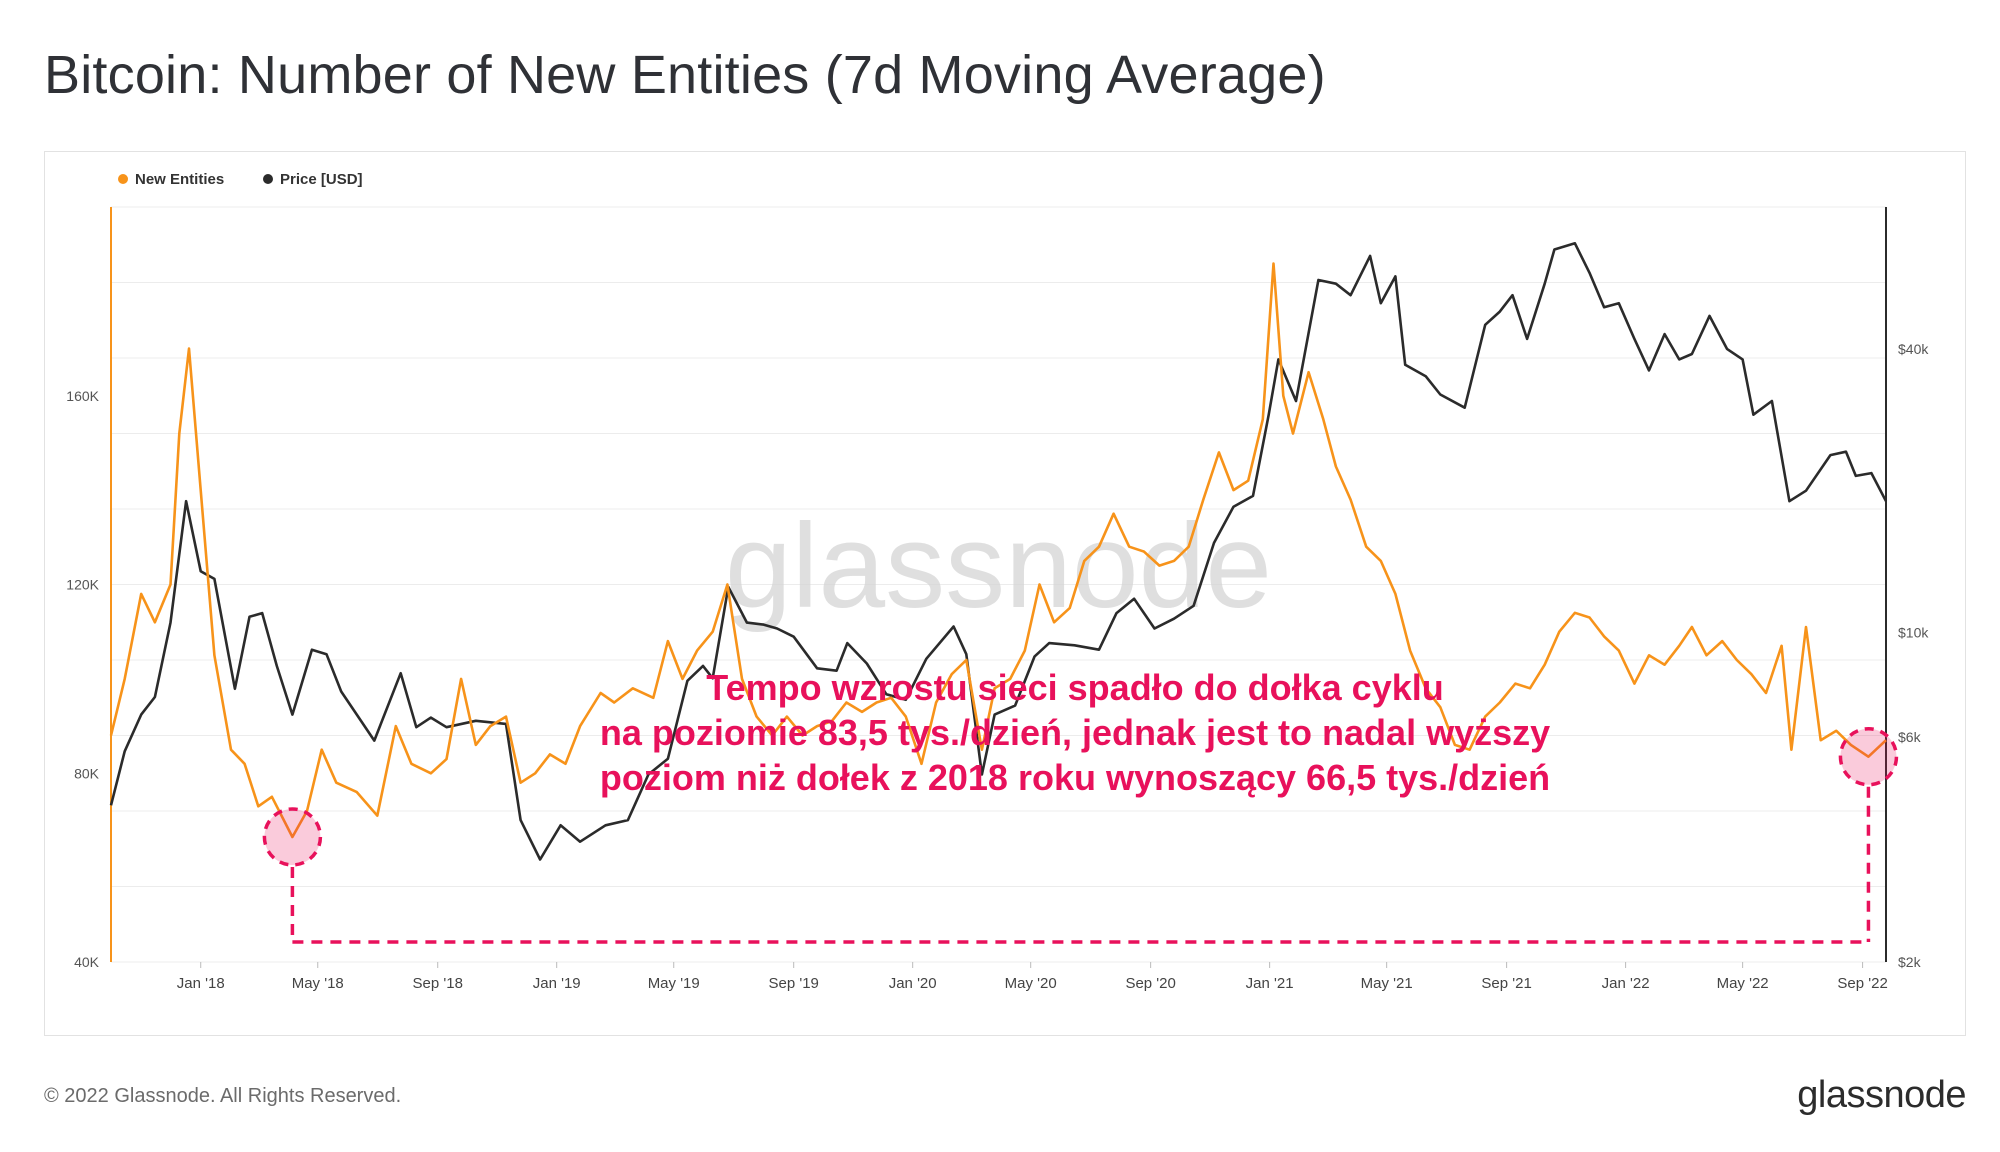 Image resolution: width=2000 pixels, height=1152 pixels. I want to click on watermark: glassnode, so click(998, 566).